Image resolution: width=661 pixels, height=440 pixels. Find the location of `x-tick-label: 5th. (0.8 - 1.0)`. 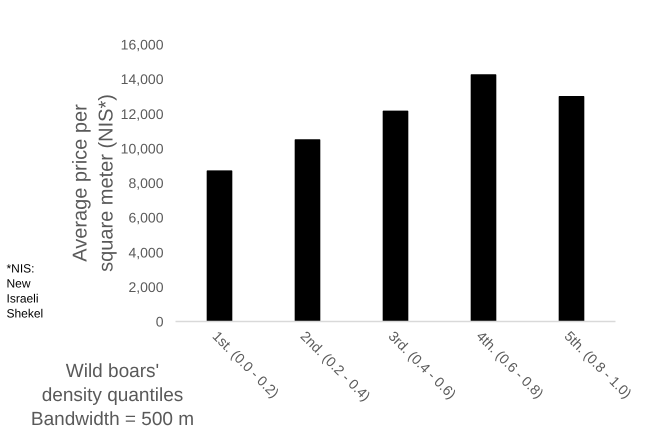

x-tick-label: 5th. (0.8 - 1.0) is located at coordinates (598, 365).